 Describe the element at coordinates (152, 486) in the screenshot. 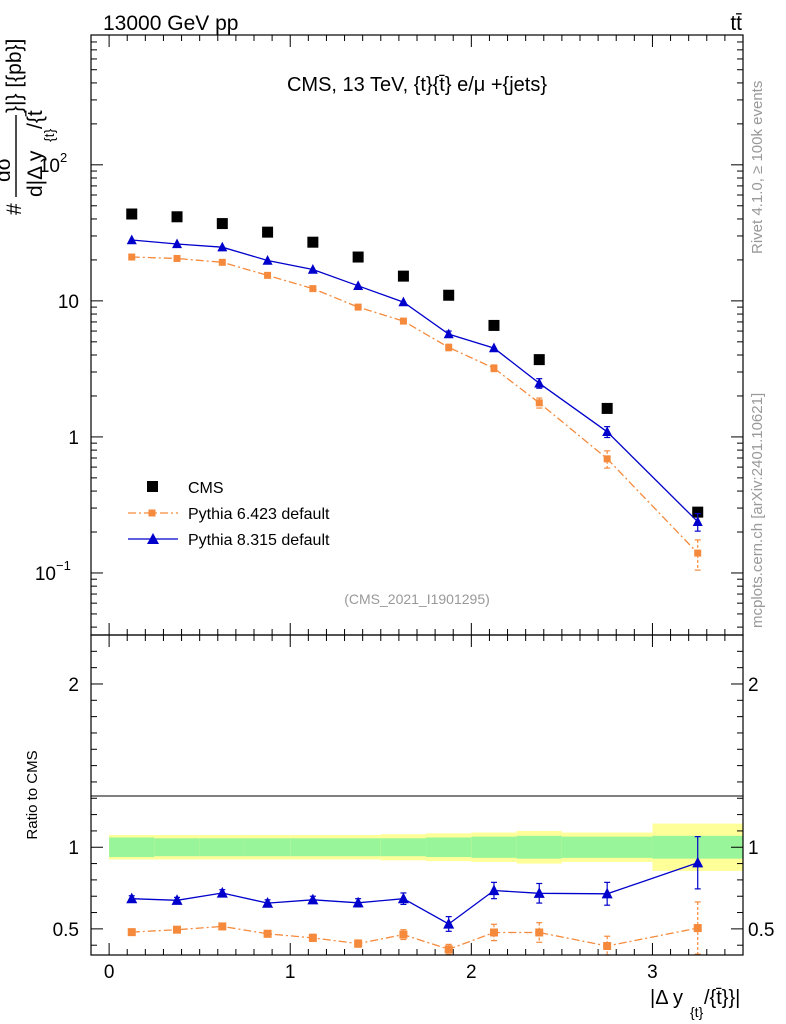

I see `legend-cms-marker` at that location.